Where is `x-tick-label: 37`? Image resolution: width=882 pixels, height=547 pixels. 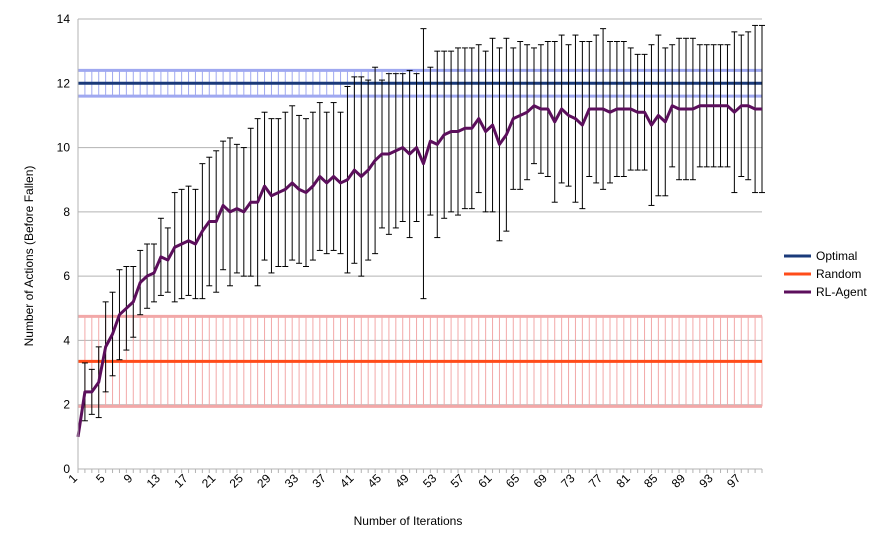
x-tick-label: 37 is located at coordinates (320, 481).